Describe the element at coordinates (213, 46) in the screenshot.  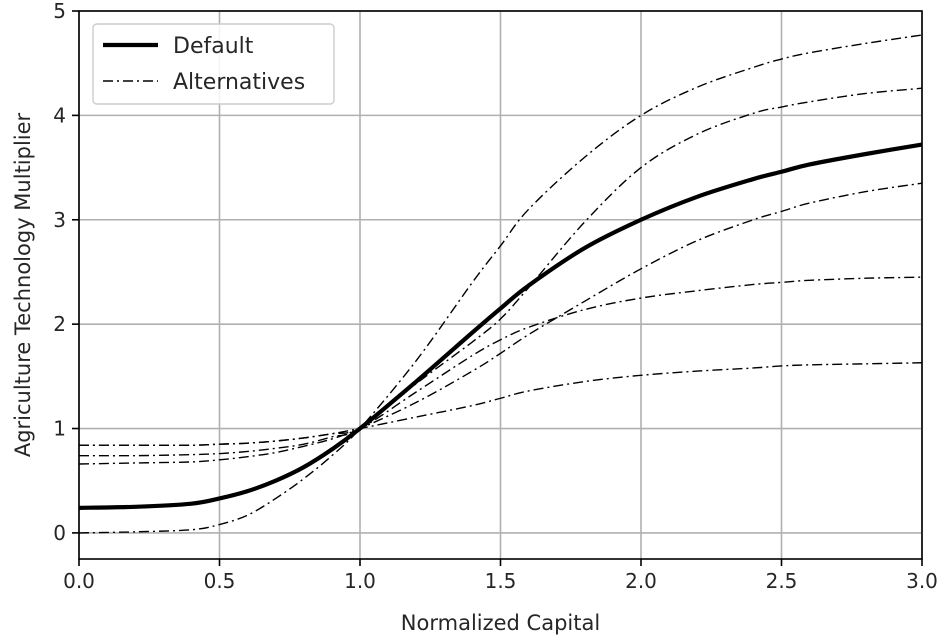
I see `legend-label-default: Default` at that location.